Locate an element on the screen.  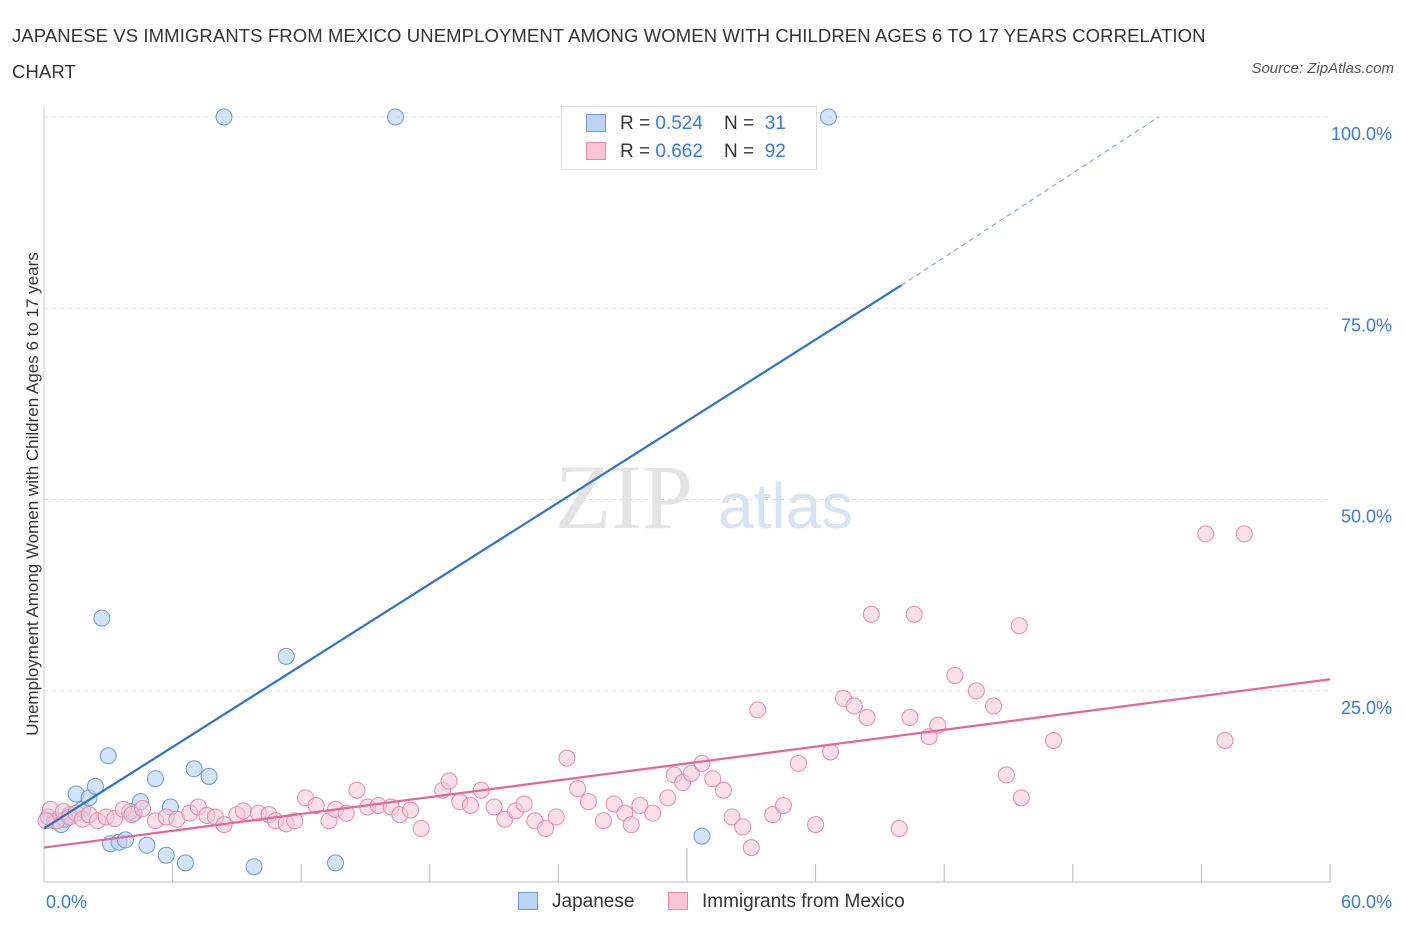
y-tick-label: 75.0% is located at coordinates (1366, 325).